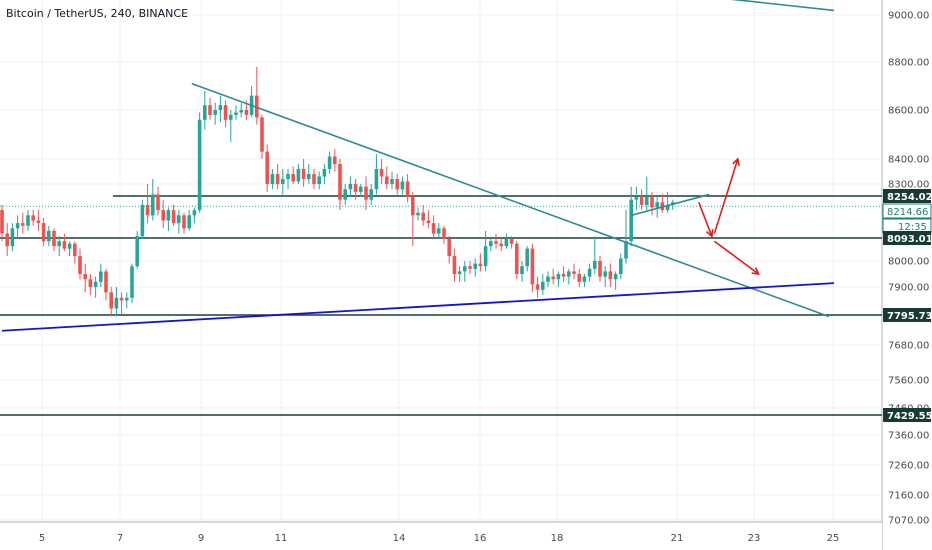 This screenshot has width=932, height=550. What do you see at coordinates (754, 538) in the screenshot?
I see `time-tick-label: 23` at bounding box center [754, 538].